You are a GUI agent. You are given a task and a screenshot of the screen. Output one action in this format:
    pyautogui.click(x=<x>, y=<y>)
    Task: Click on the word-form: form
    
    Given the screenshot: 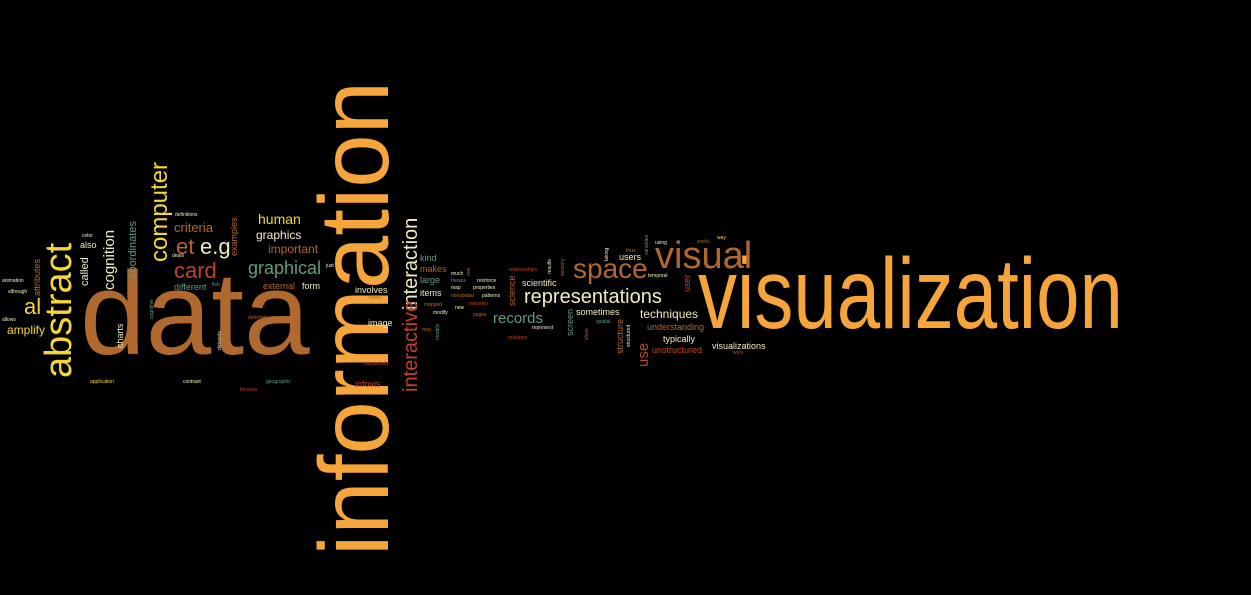 What is the action you would take?
    pyautogui.click(x=311, y=286)
    